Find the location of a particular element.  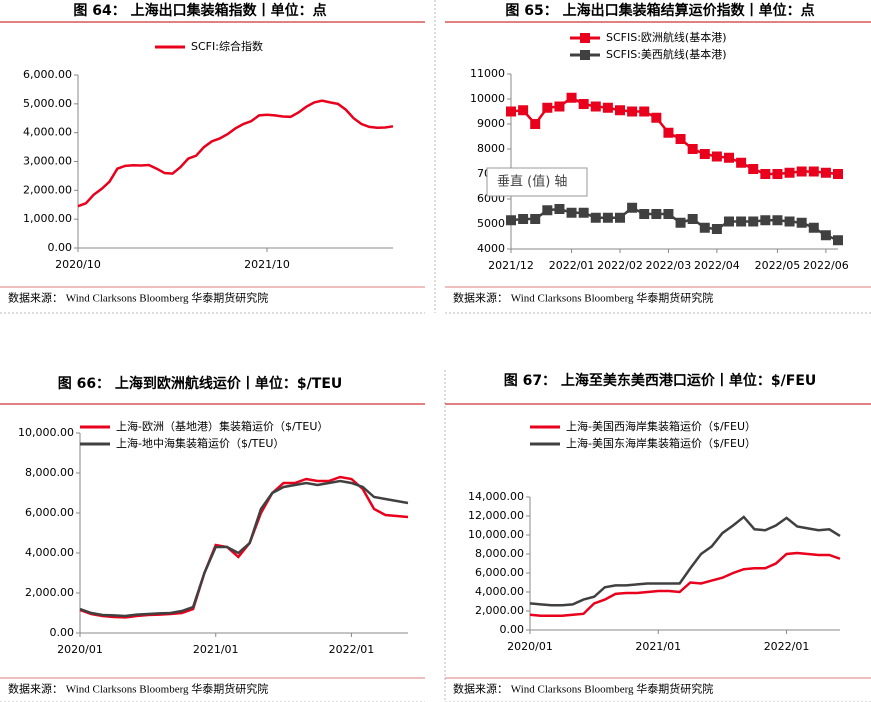

x-tick-label: 2021/01 is located at coordinates (216, 649).